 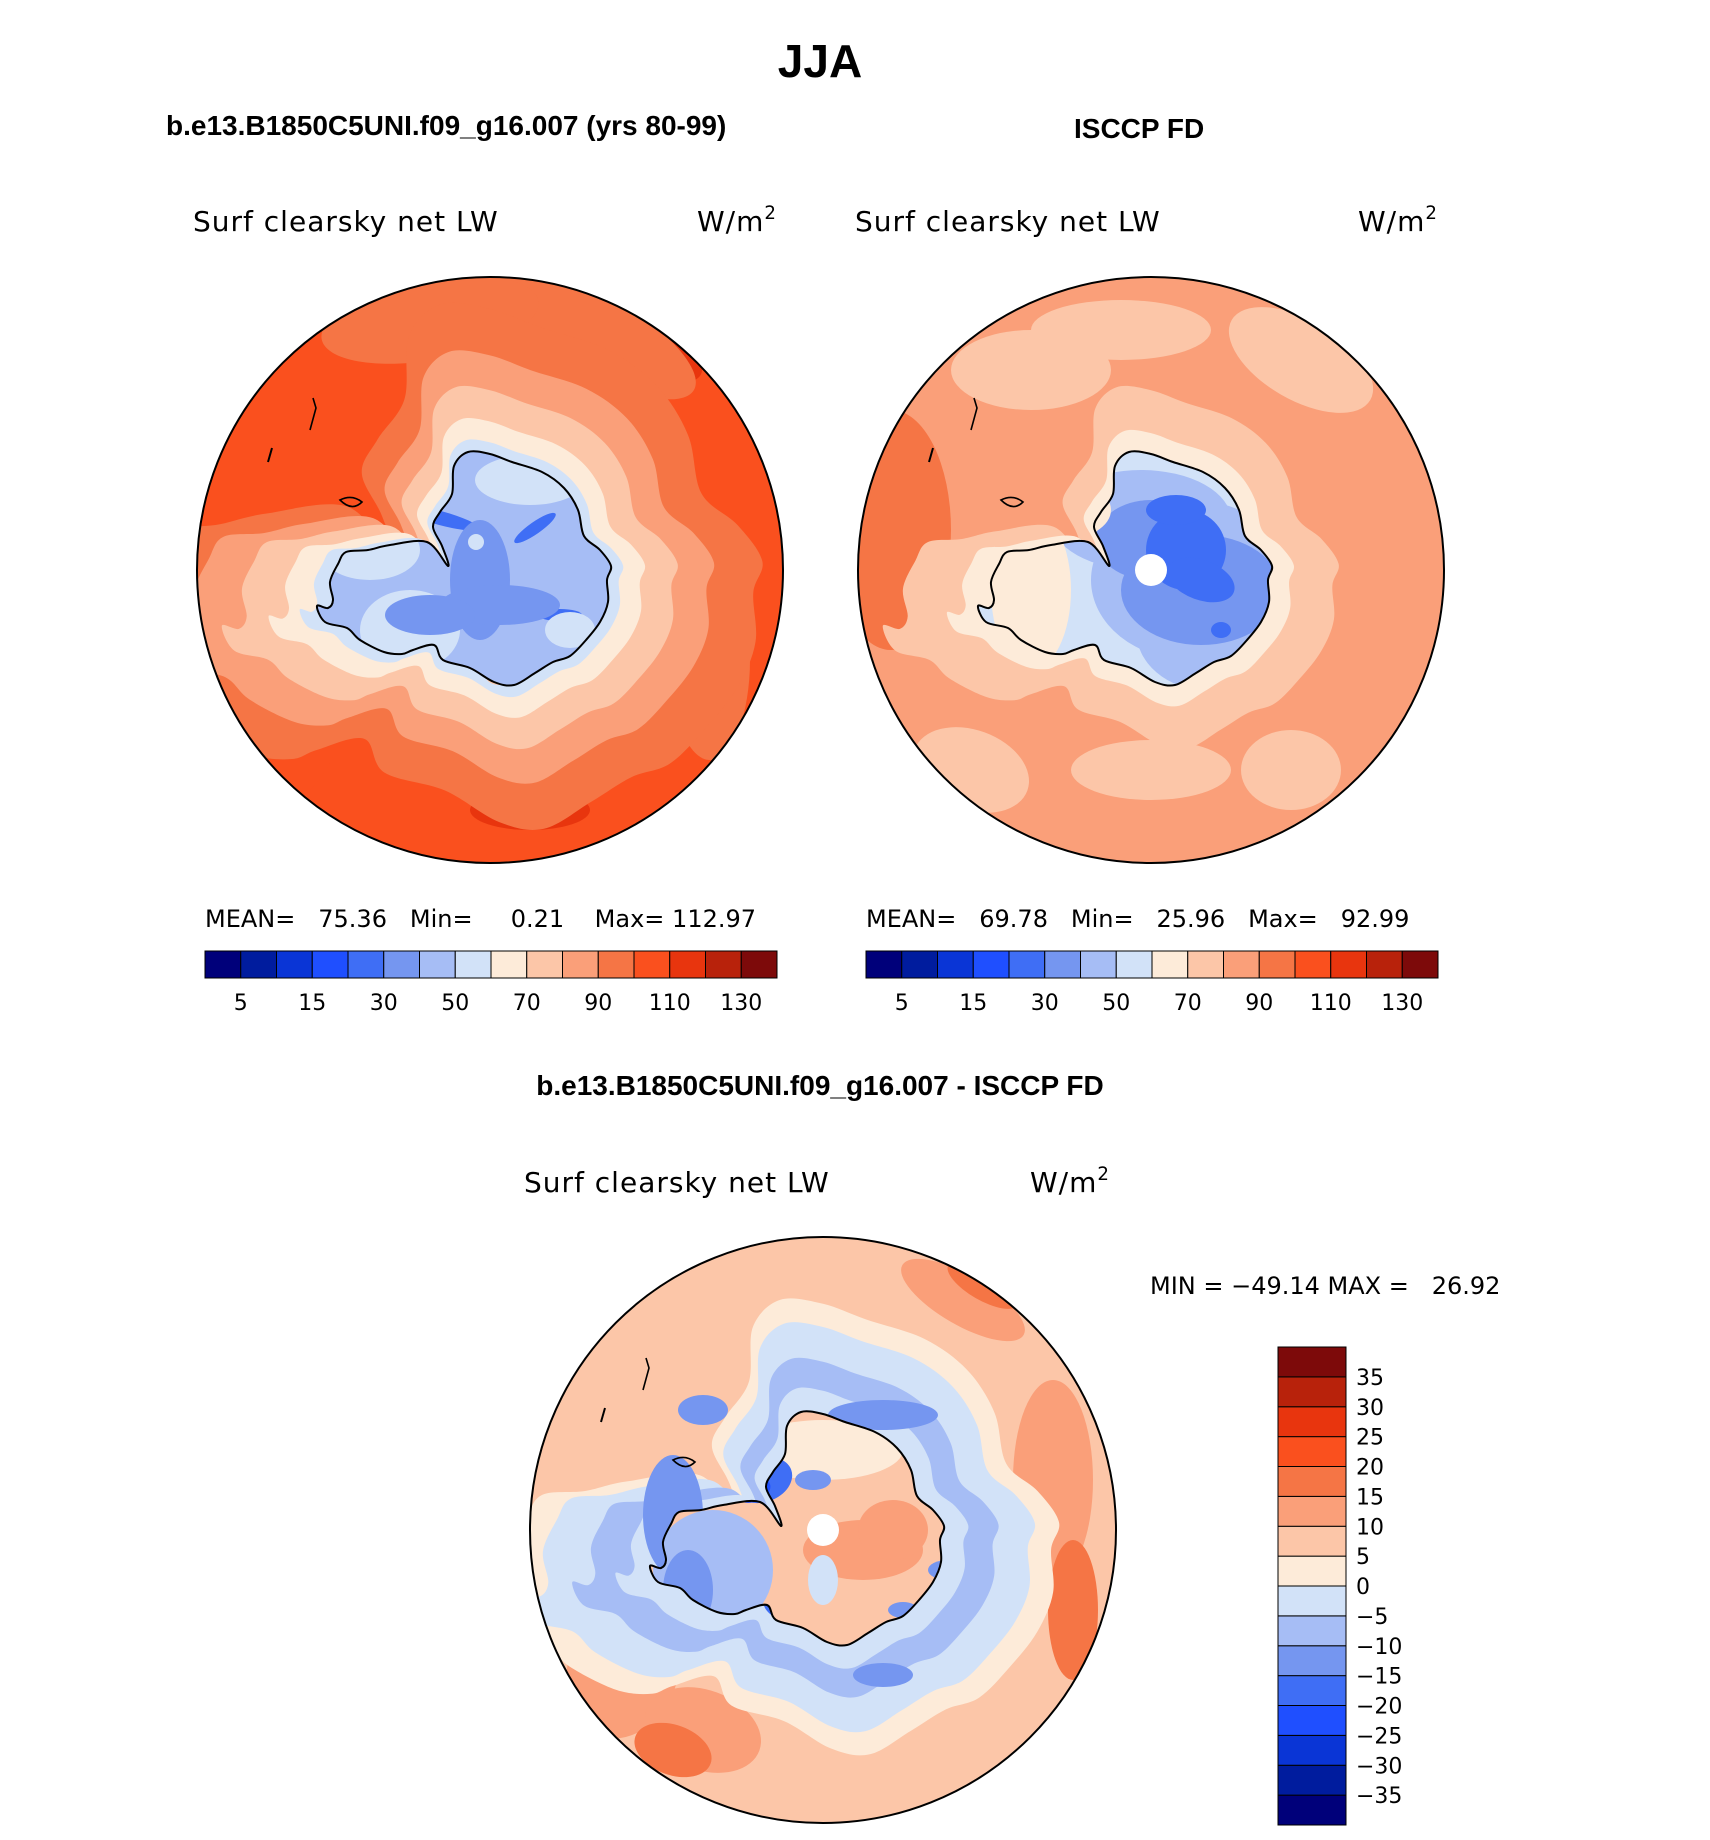 What do you see at coordinates (441, 919) in the screenshot?
I see `panel1-min-label: Min=` at bounding box center [441, 919].